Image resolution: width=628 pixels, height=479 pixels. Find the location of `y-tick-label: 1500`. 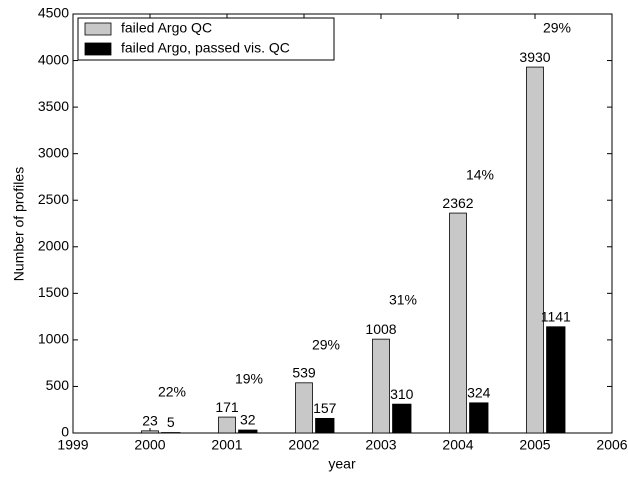

y-tick-label: 1500 is located at coordinates (53, 292).